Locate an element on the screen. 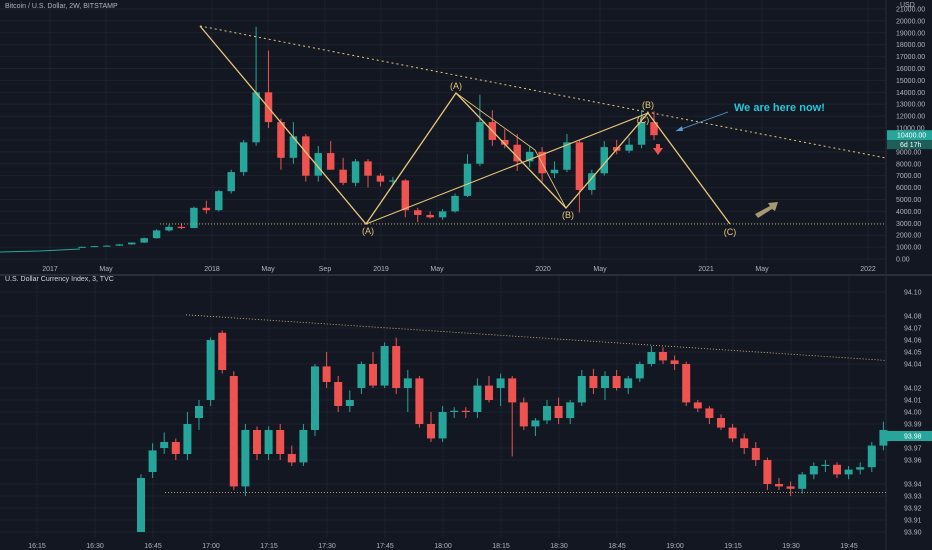 The image size is (932, 550). x-tick-label: 19:00 is located at coordinates (675, 546).